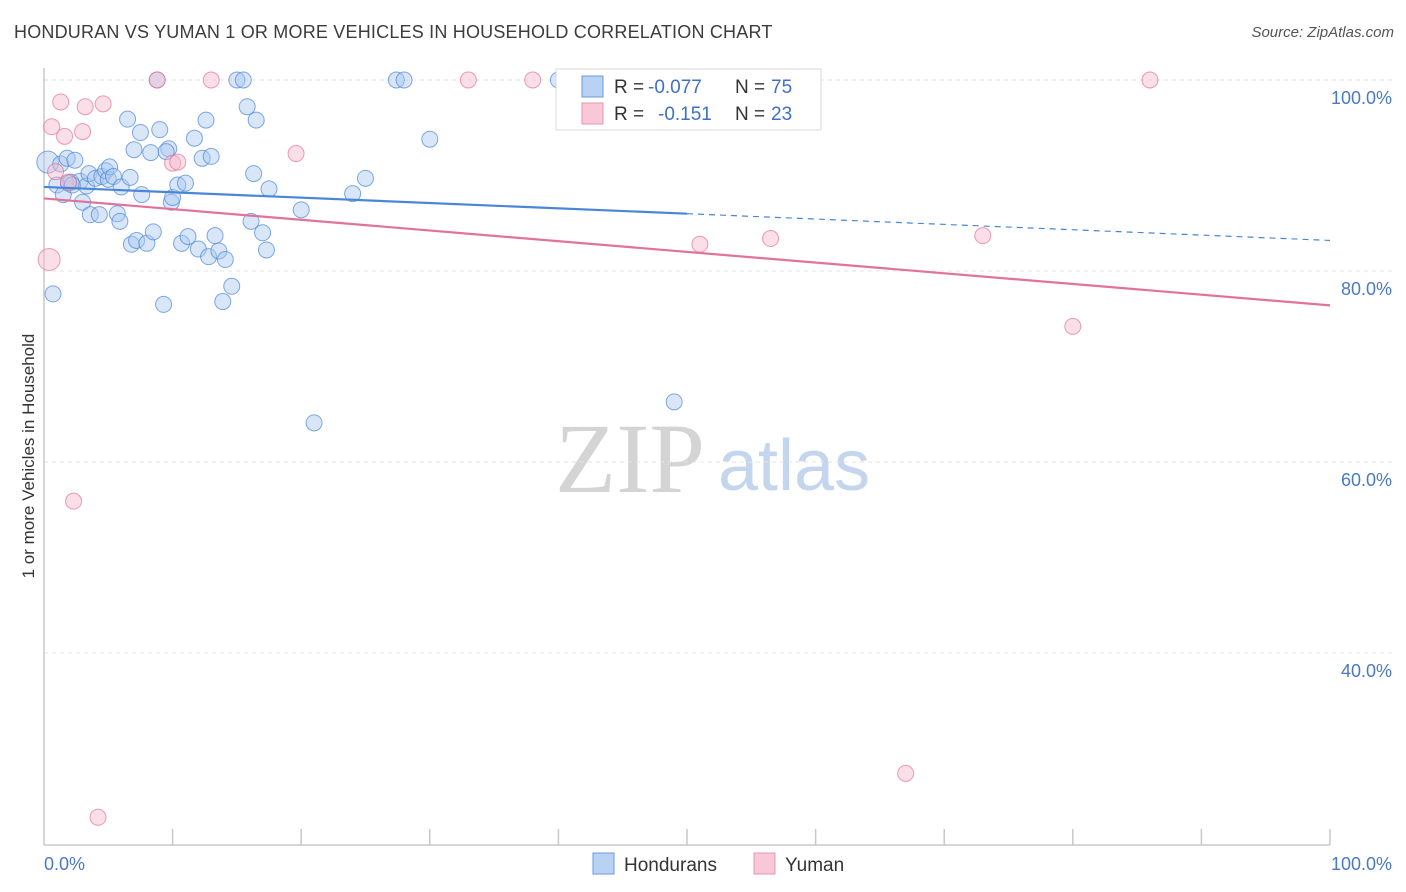 Image resolution: width=1406 pixels, height=892 pixels. What do you see at coordinates (675, 87) in the screenshot?
I see `stats-r-value-hondurans: -0.077` at bounding box center [675, 87].